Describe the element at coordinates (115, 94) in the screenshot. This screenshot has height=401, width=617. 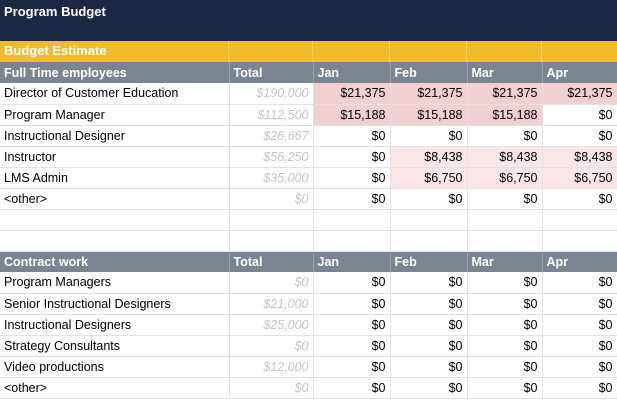
I see `row-label: Director of Customer Education` at that location.